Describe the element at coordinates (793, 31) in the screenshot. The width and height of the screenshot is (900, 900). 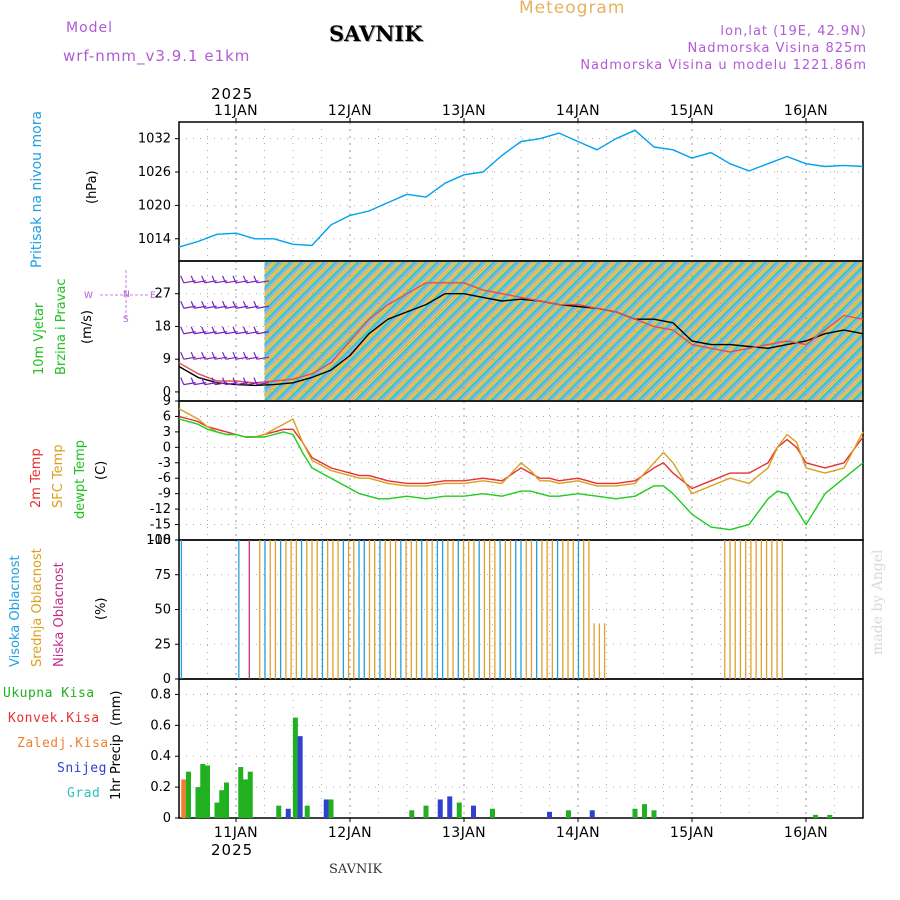
I see `lonlat-label: lon,lat (19E, 42.9N)` at that location.